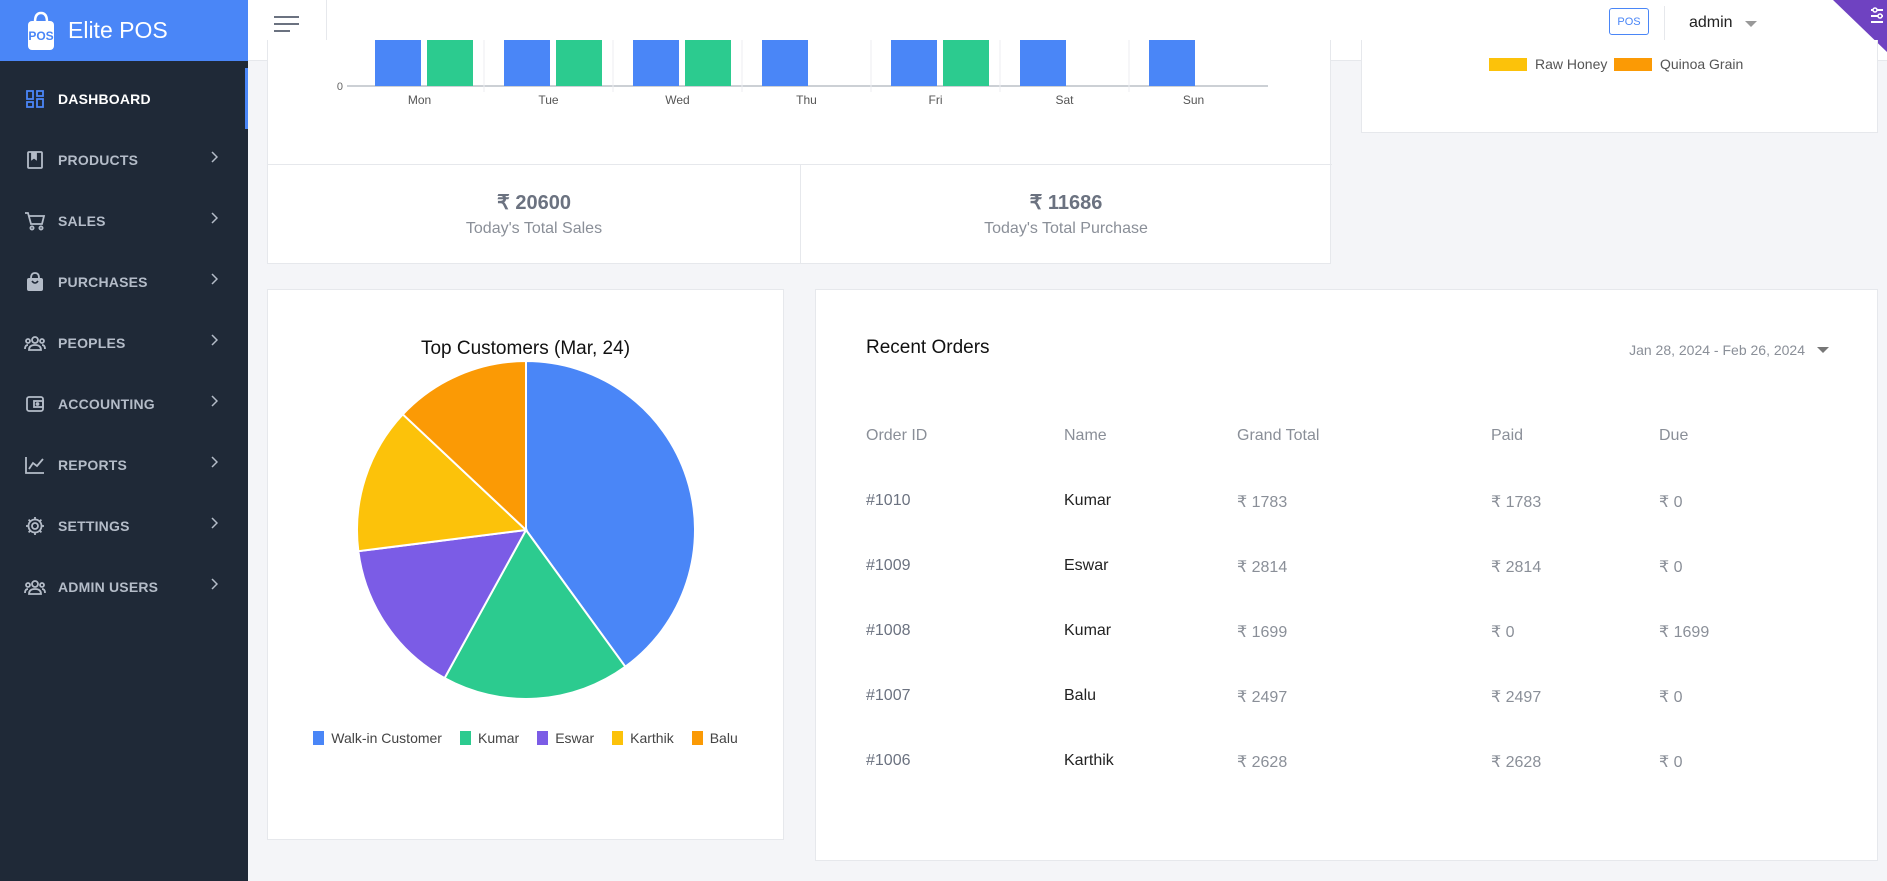 This screenshot has width=1887, height=881. I want to click on sidebar-item-admin-users: ADMIN USERS, so click(124, 586).